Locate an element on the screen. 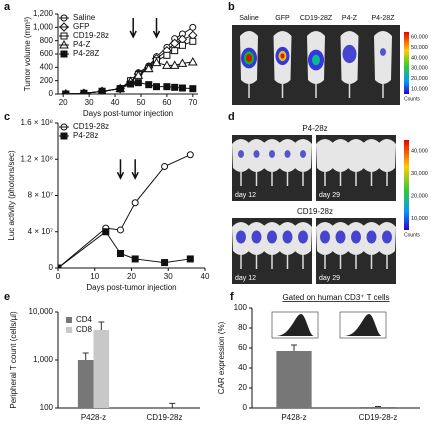  legend-swatch is located at coordinates (69, 320).